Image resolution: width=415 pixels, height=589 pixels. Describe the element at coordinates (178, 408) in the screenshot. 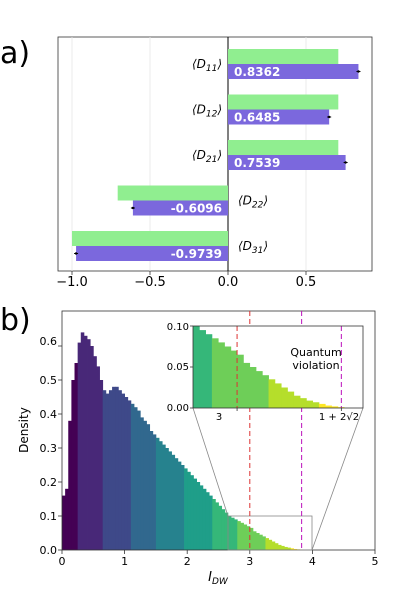

I see `inset-y-tick-label: 0.00` at that location.